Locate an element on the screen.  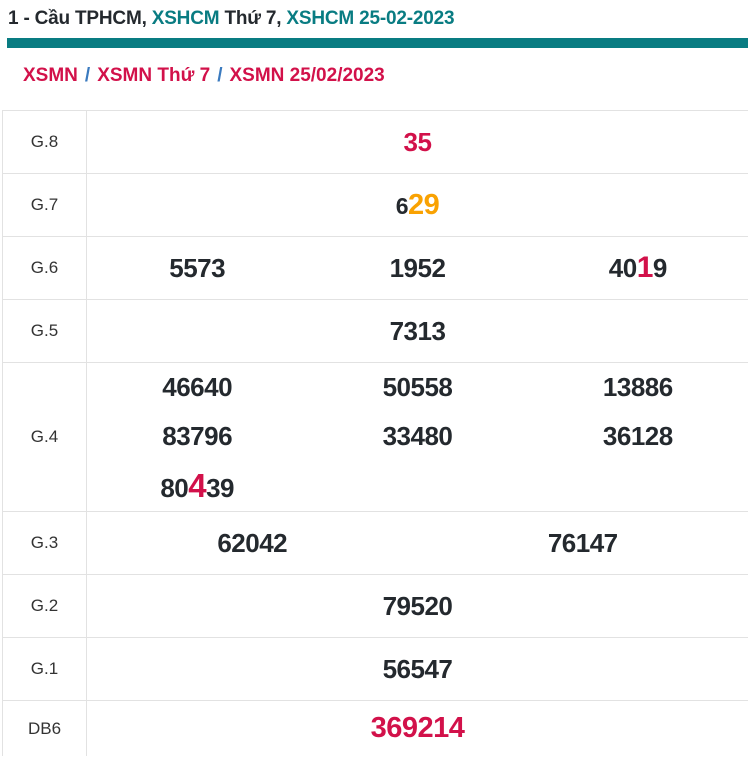
prize-row: G.1 56547 is located at coordinates (375, 669).